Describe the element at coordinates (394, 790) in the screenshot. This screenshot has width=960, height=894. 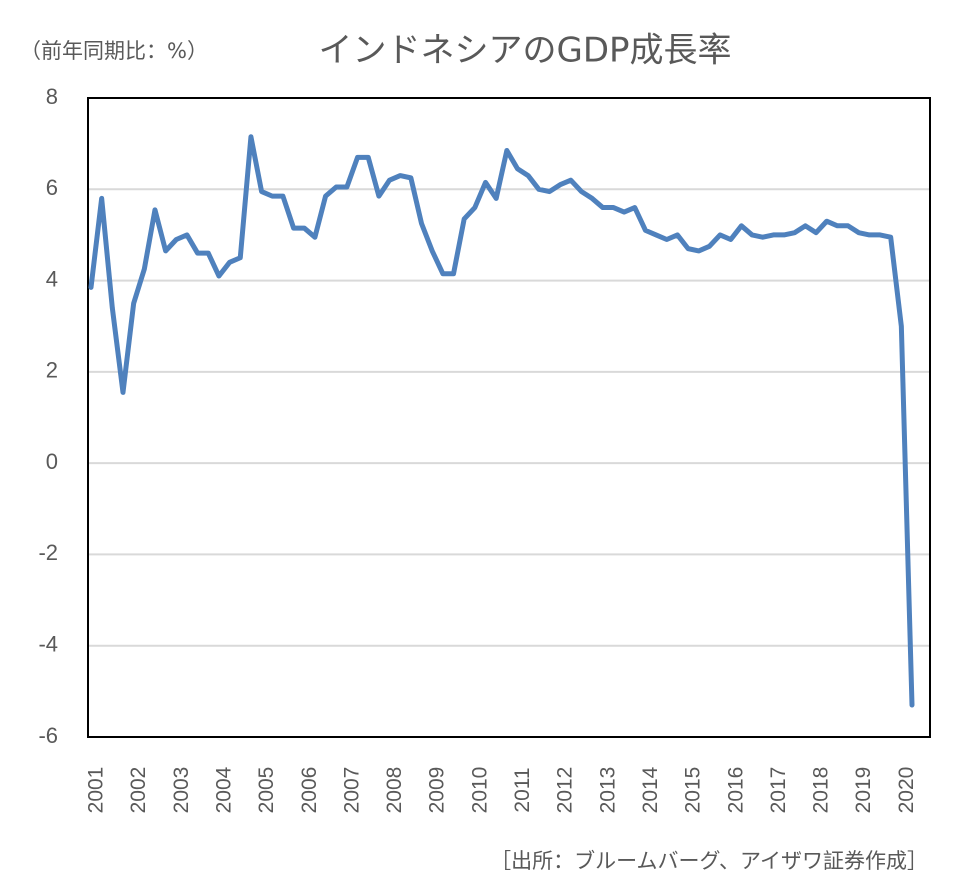
I see `x-tick-label: 2008` at that location.